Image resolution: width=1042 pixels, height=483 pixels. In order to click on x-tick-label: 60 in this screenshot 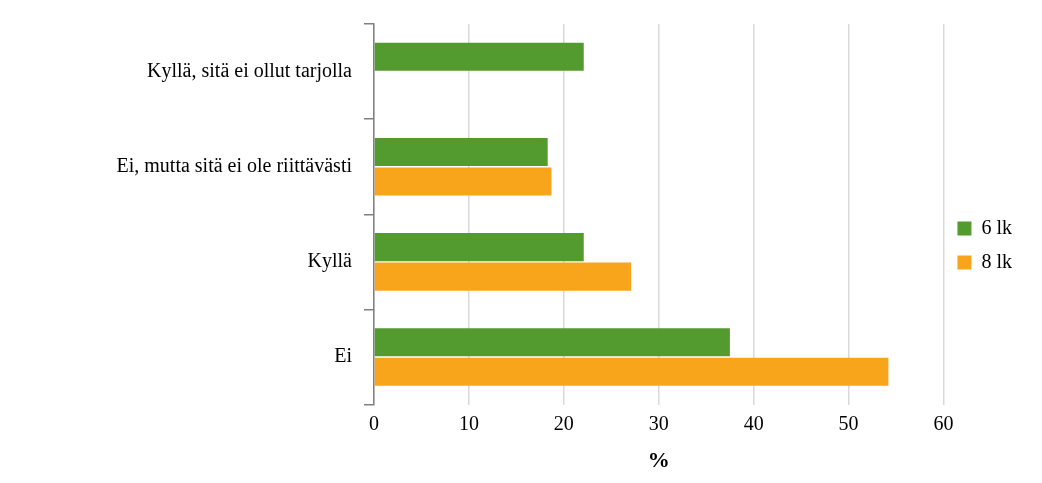, I will do `click(943, 422)`.